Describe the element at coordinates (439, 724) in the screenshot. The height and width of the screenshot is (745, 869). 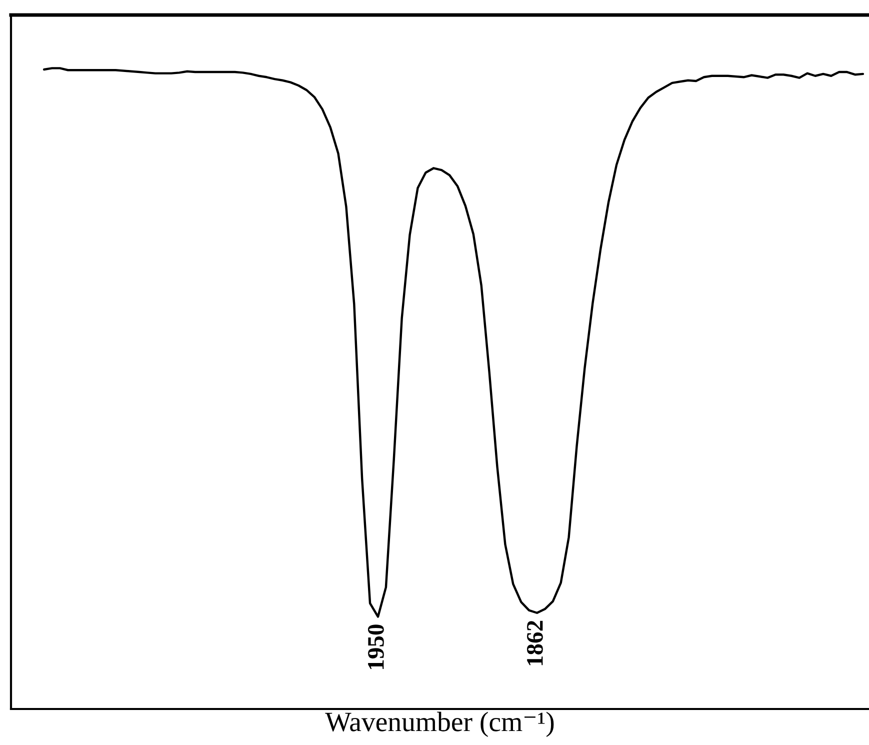
I see `x-axis-title: Wavenumber (cm⁻¹)` at that location.